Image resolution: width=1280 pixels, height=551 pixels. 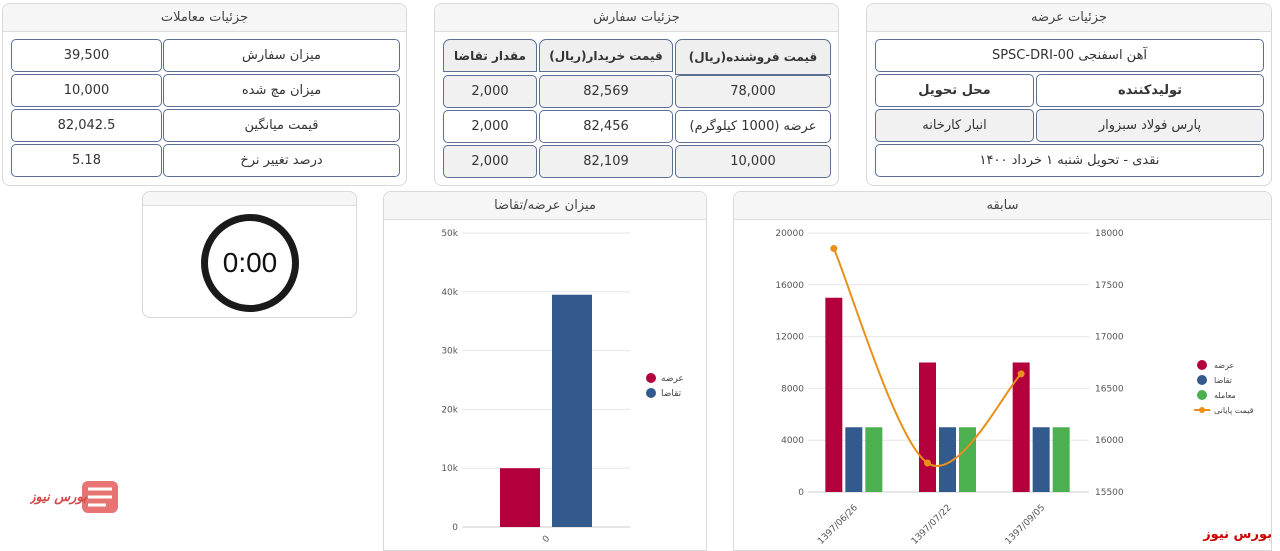 What do you see at coordinates (545, 206) in the screenshot?
I see `supply-demand-title: میزان عرضه/تقاضا` at bounding box center [545, 206].